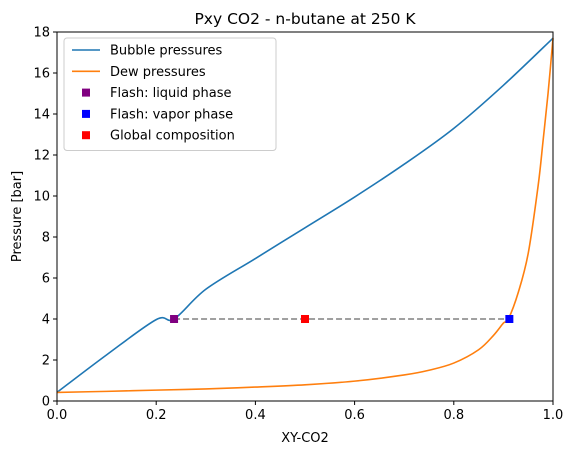 This screenshot has width=574, height=455. Describe the element at coordinates (354, 415) in the screenshot. I see `x-tick-label: 0.6` at that location.